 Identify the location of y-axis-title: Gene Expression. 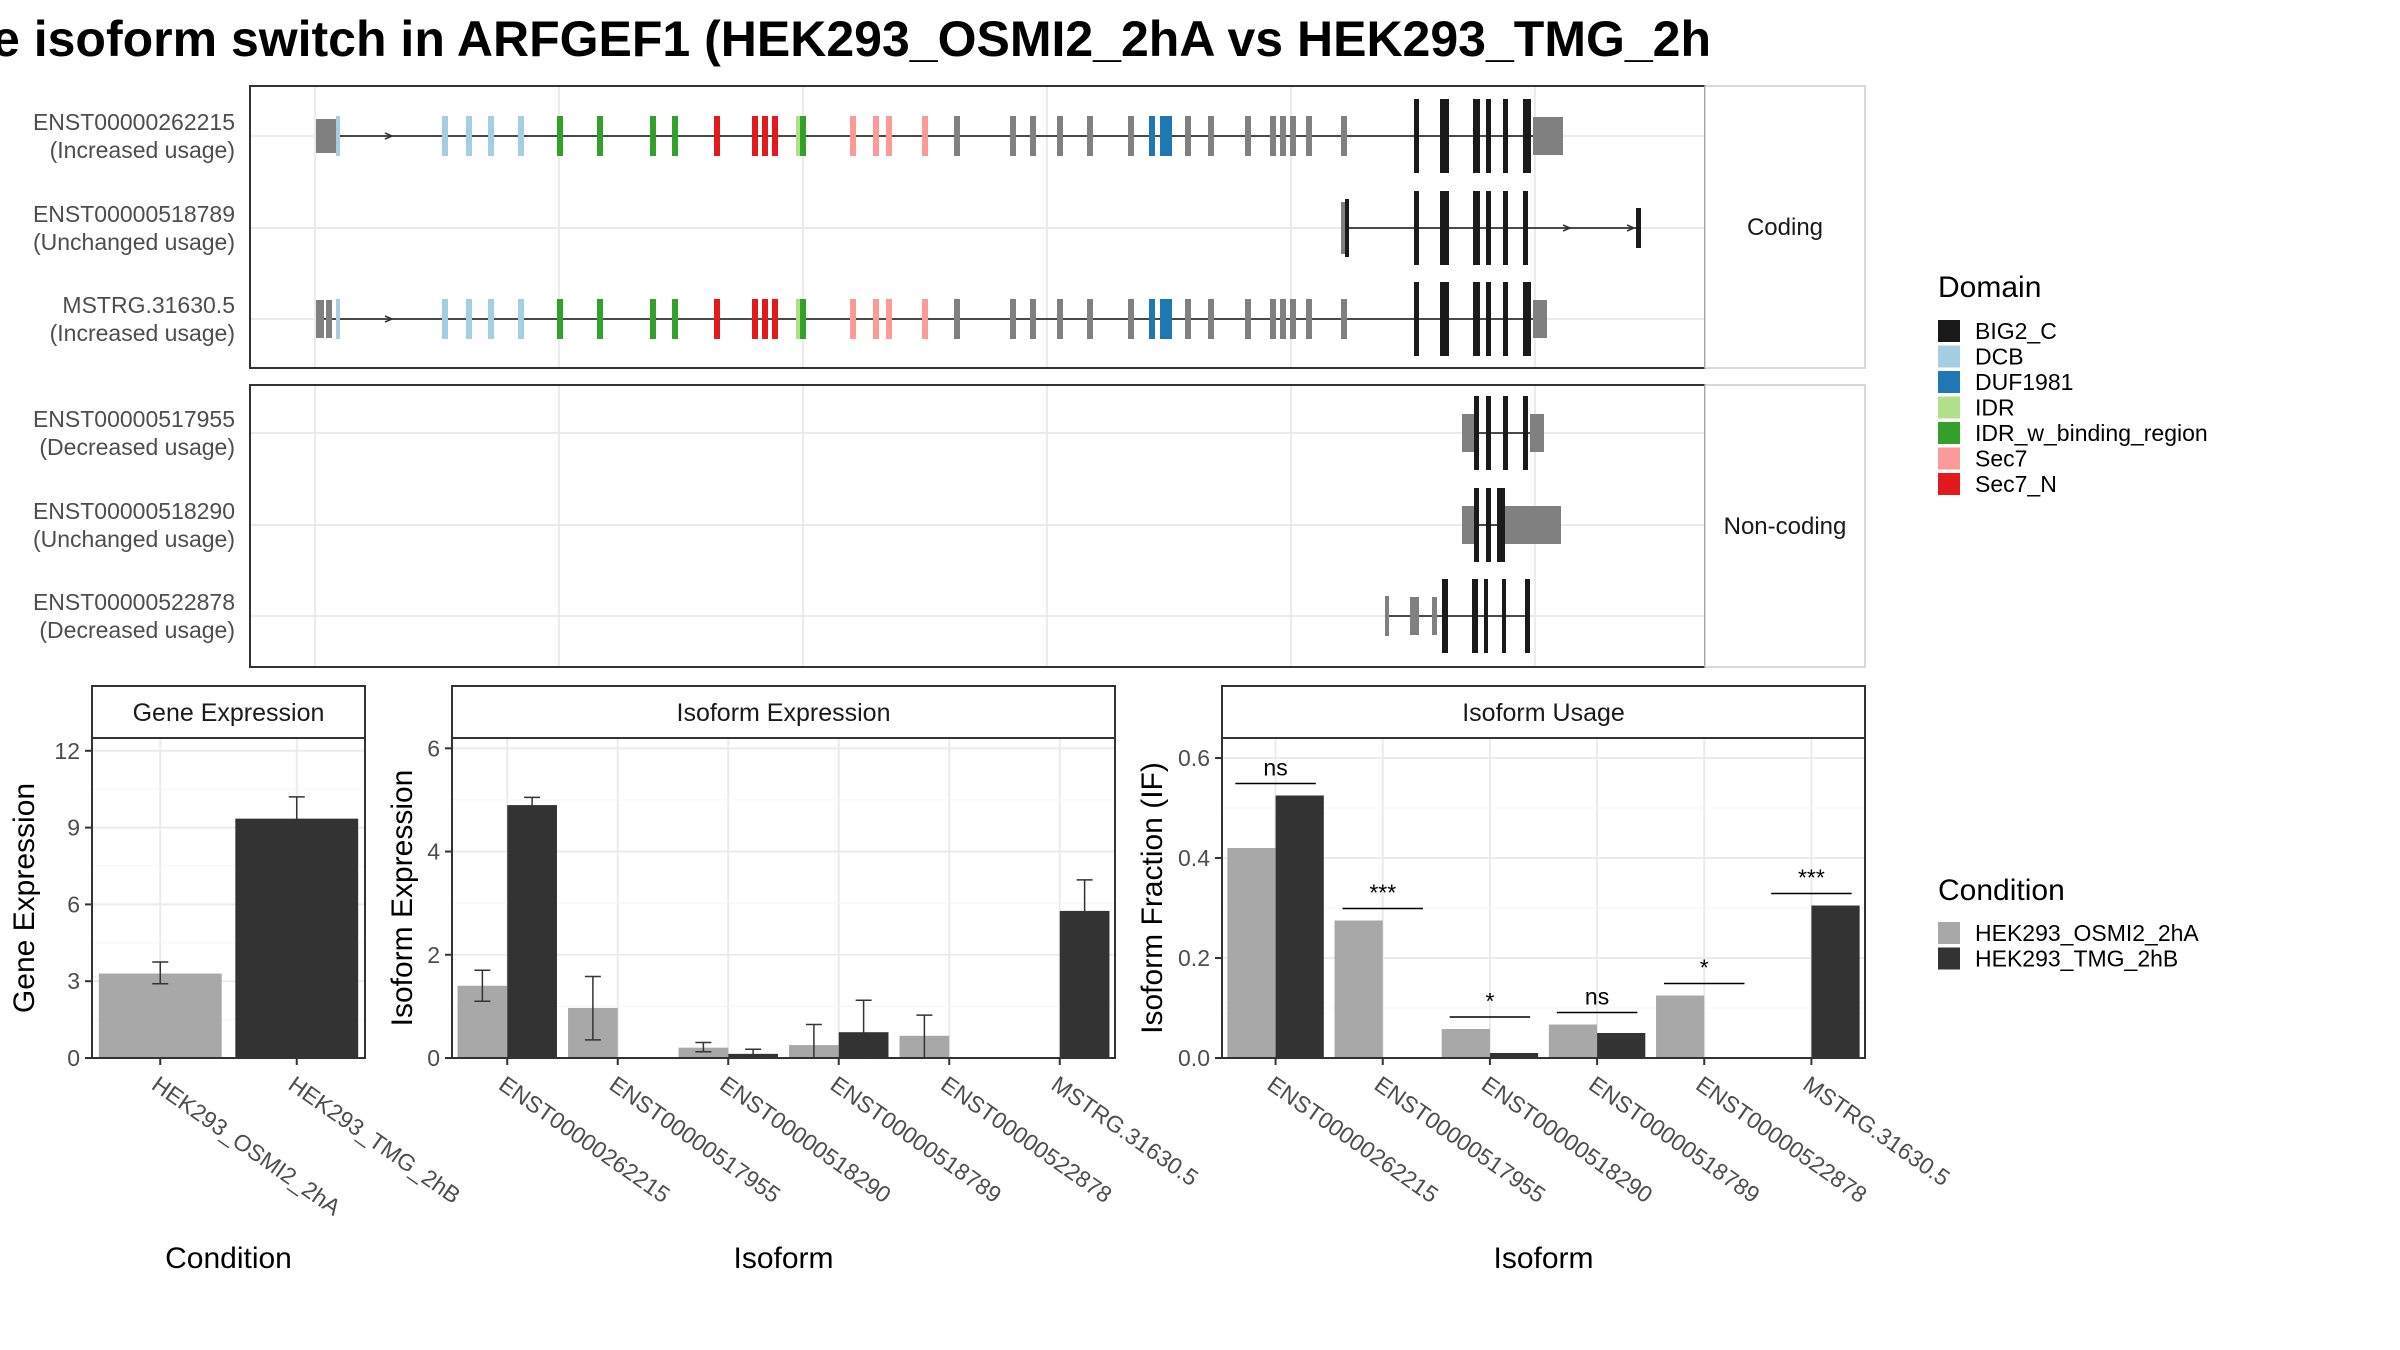
(24, 898).